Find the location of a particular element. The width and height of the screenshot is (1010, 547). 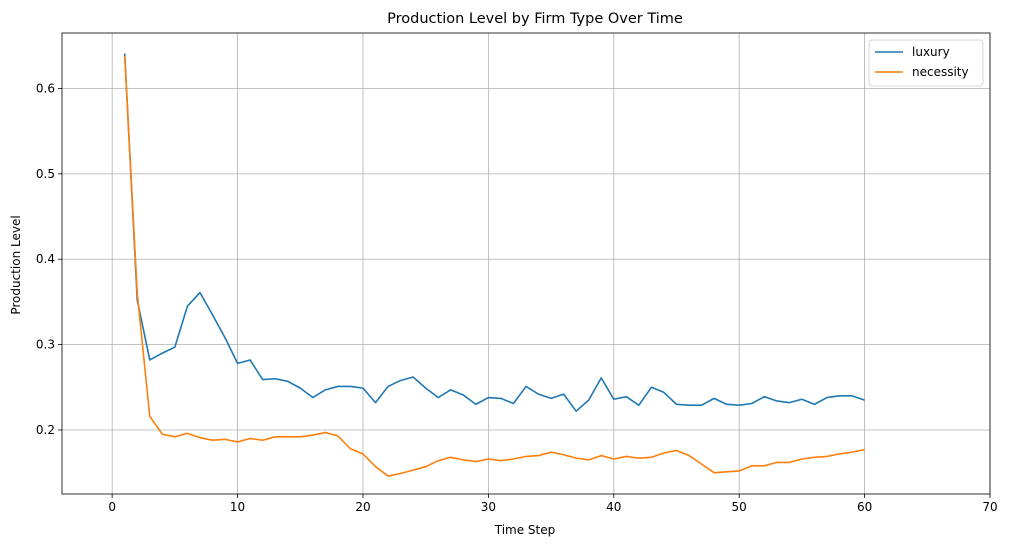

legend: luxury necessity is located at coordinates (926, 63).